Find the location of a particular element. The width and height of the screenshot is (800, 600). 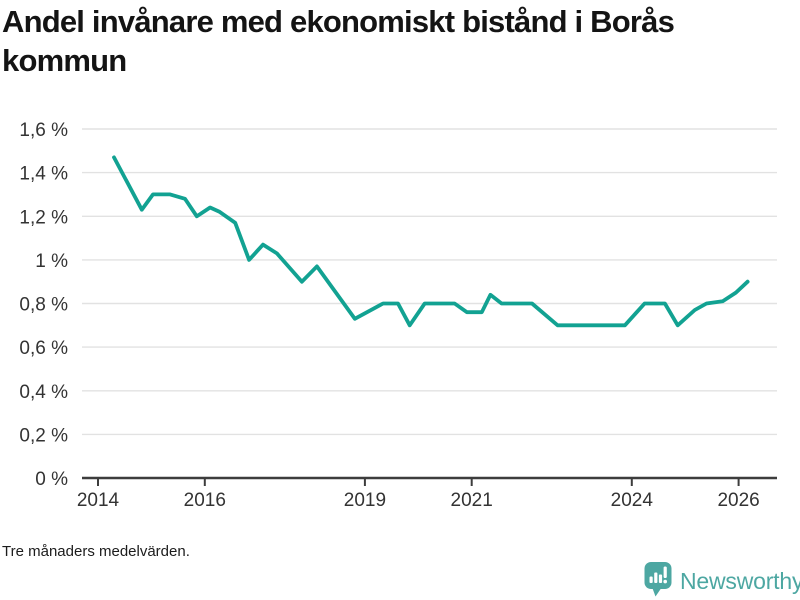

y-axis-label: 1,2 % is located at coordinates (43, 217).